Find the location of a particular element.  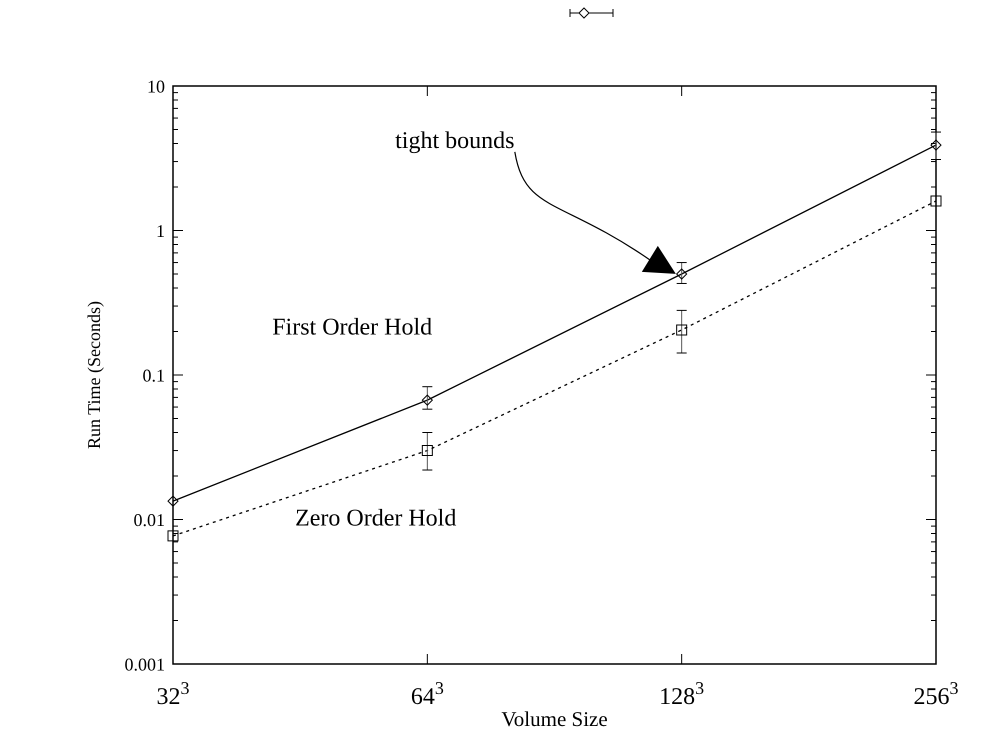

x-axis-title: Volume Size is located at coordinates (554, 719).